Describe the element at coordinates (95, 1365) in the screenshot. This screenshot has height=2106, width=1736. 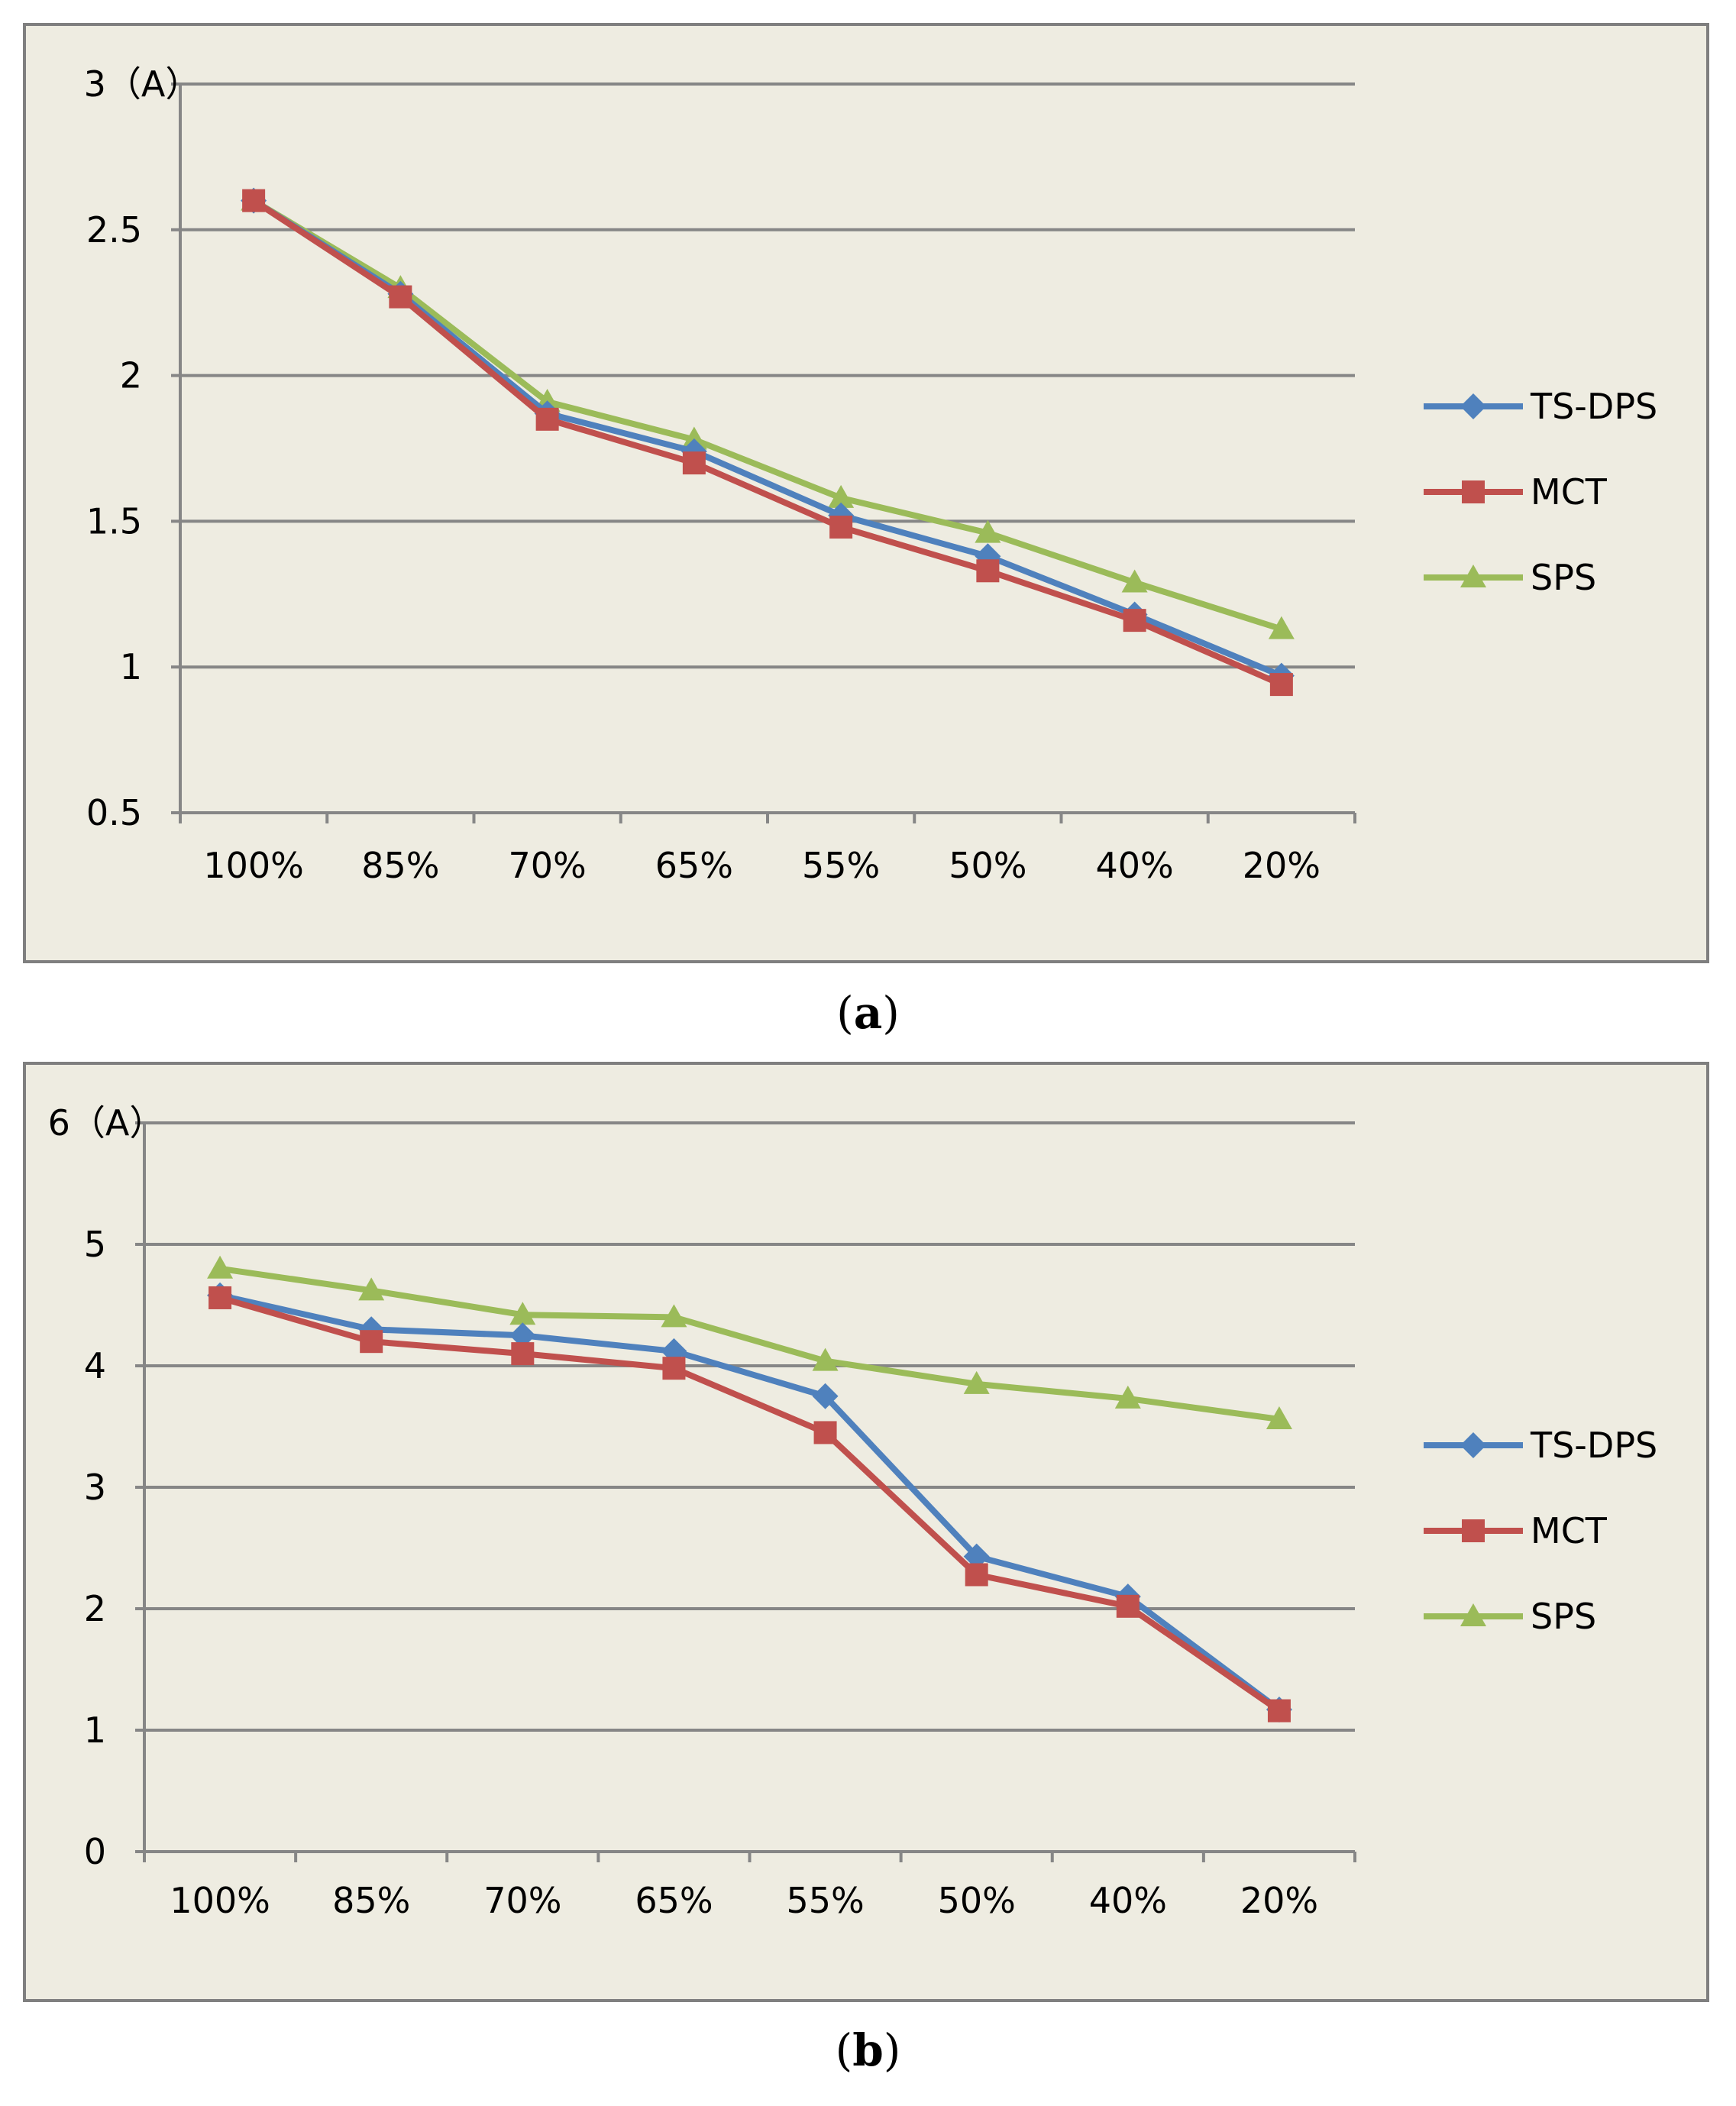
I see `y-tick-label: 4` at that location.